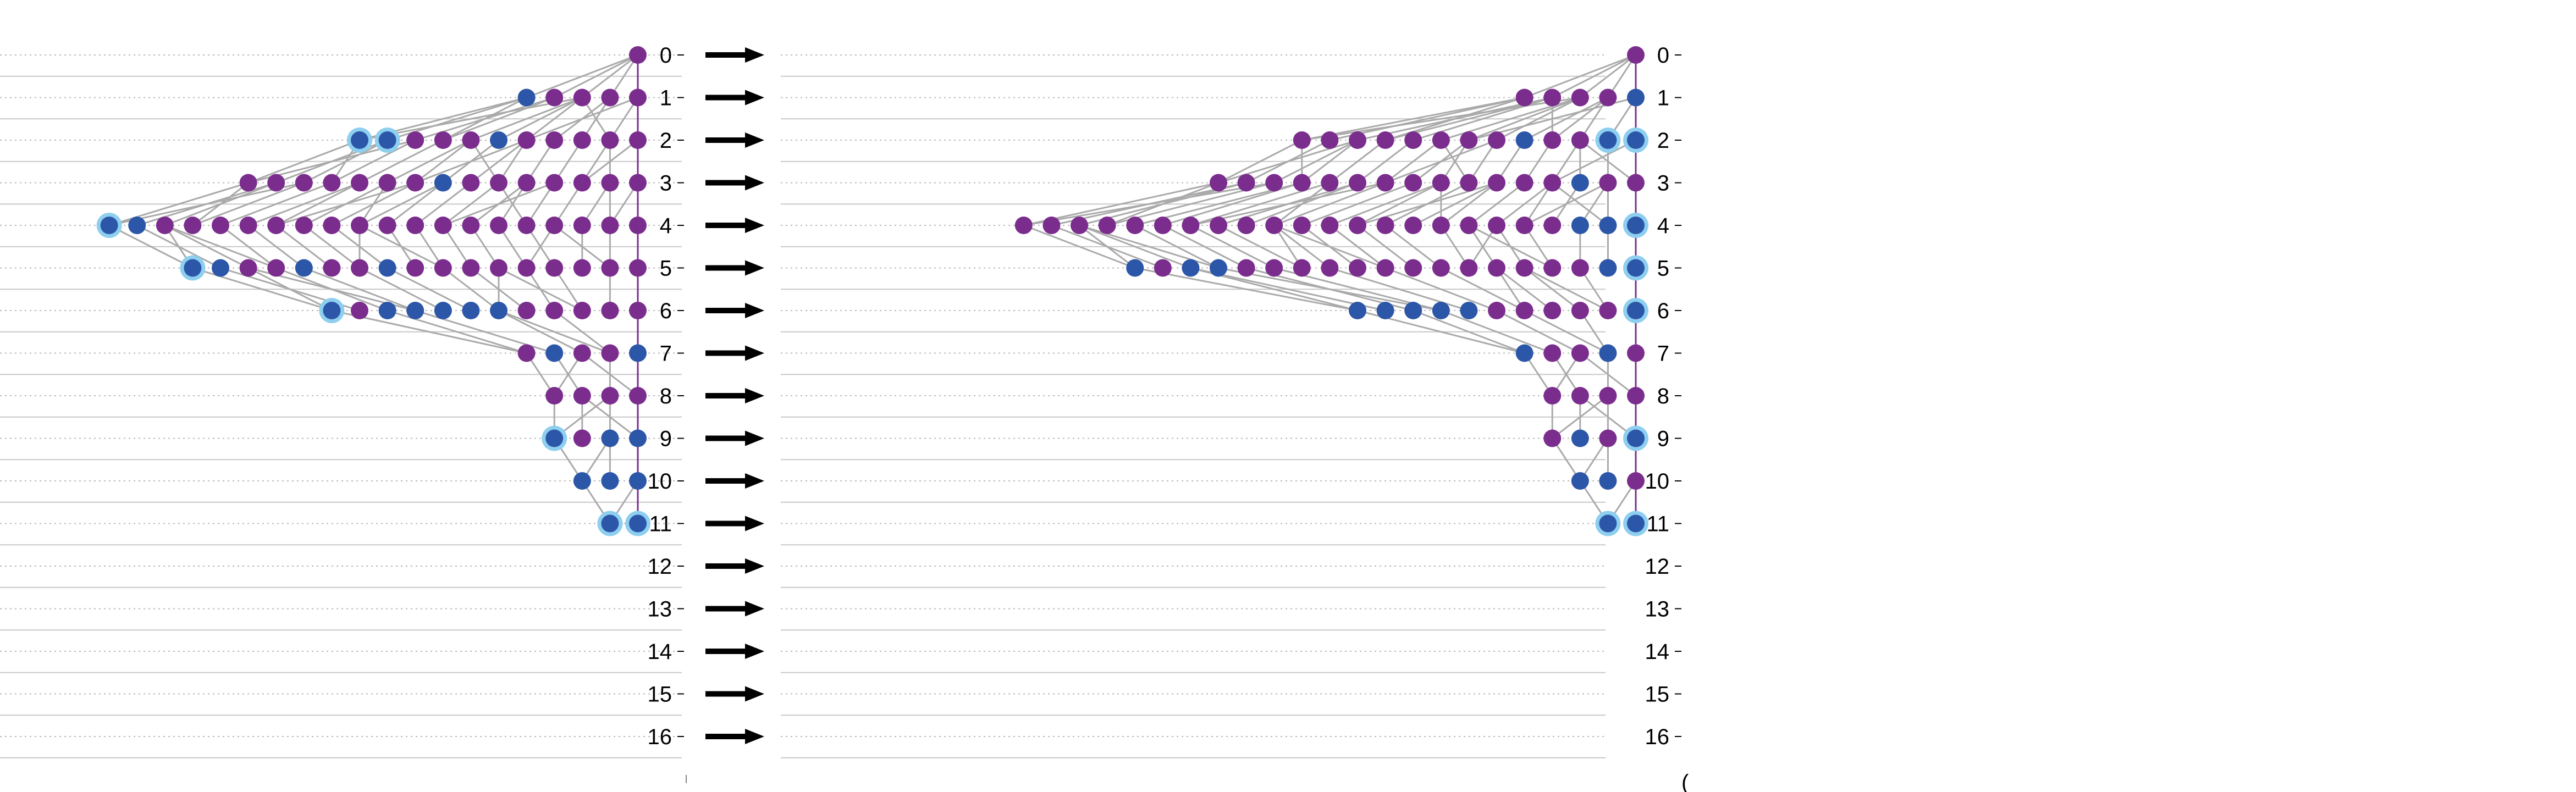  Describe the element at coordinates (666, 226) in the screenshot. I see `level-label: 4` at that location.